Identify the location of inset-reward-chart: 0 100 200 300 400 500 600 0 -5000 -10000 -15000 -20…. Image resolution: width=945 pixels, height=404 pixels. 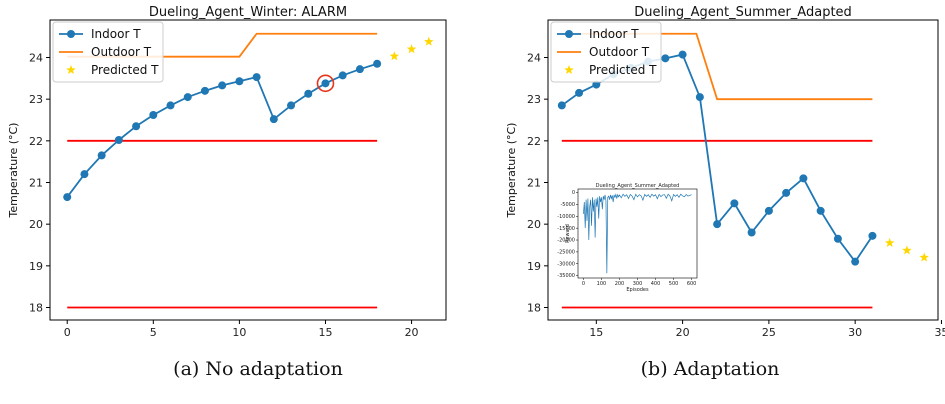
(629, 236).